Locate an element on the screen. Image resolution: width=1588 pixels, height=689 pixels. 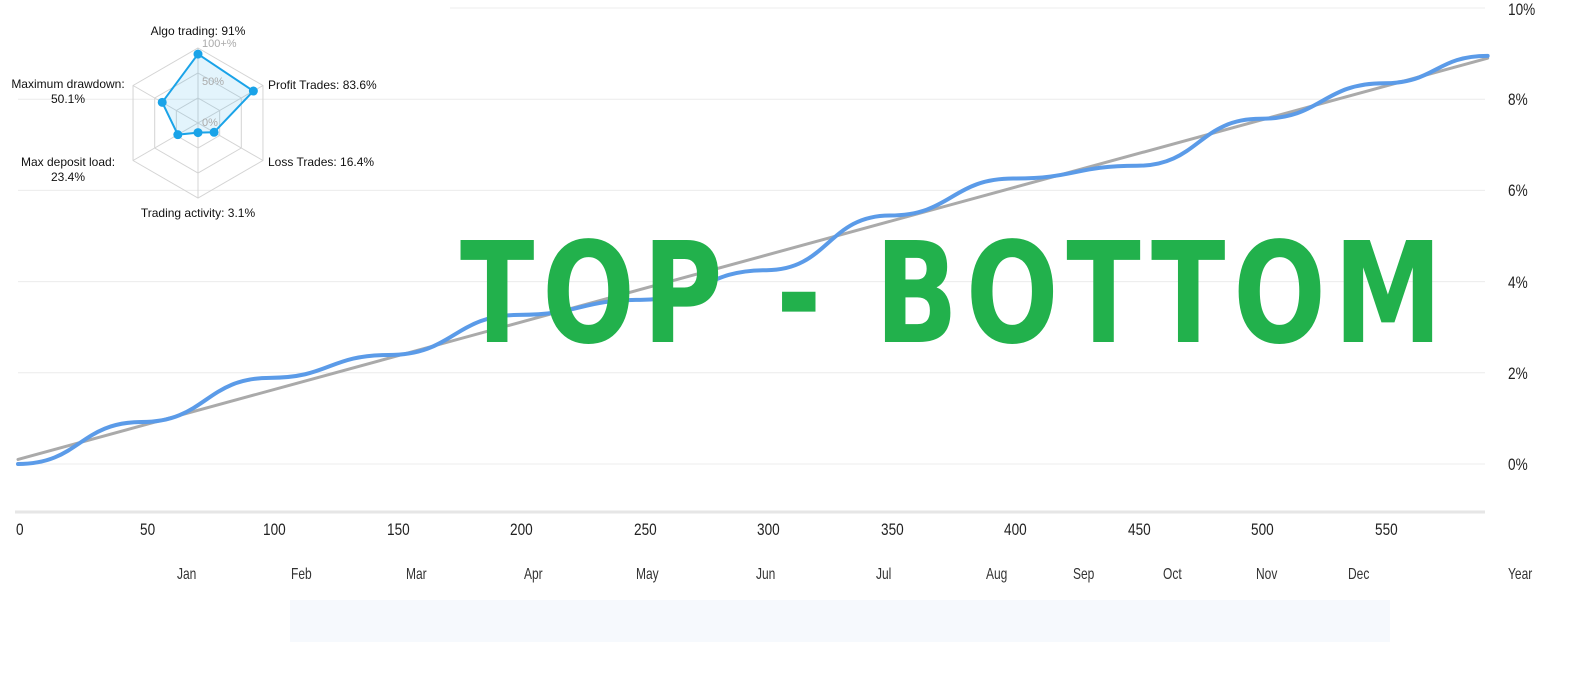
x-tick-label: 250 is located at coordinates (645, 529).